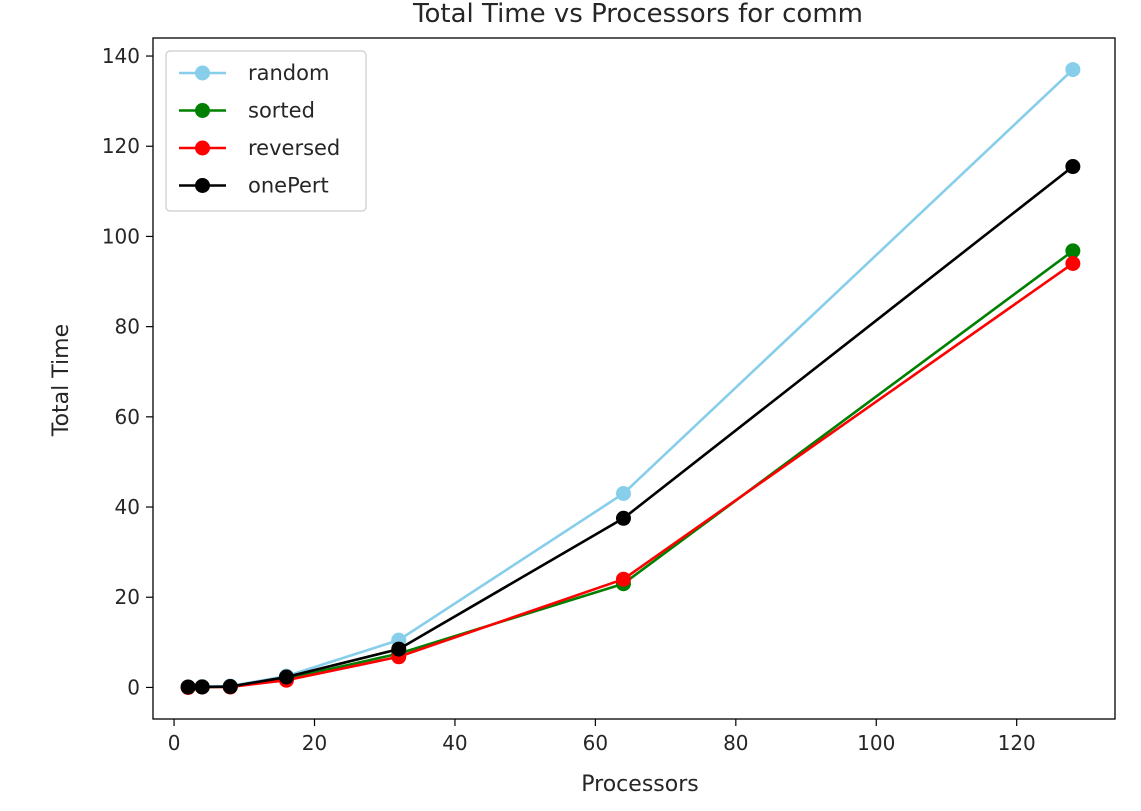 Image resolution: width=1141 pixels, height=811 pixels. I want to click on x-axis-ticks: 0 20 40 60 80 100 120, so click(602, 737).